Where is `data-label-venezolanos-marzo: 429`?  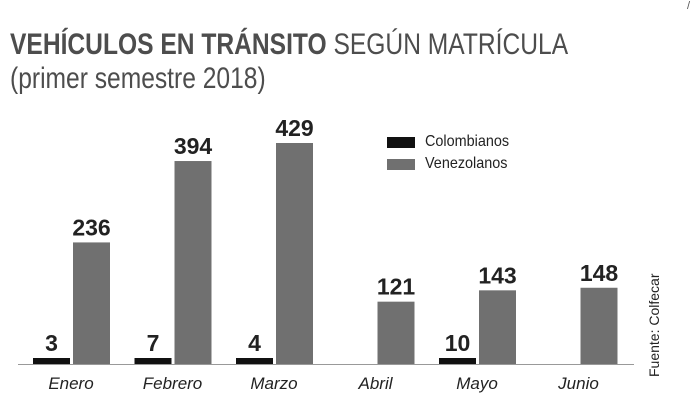
data-label-venezolanos-marzo: 429 is located at coordinates (294, 128).